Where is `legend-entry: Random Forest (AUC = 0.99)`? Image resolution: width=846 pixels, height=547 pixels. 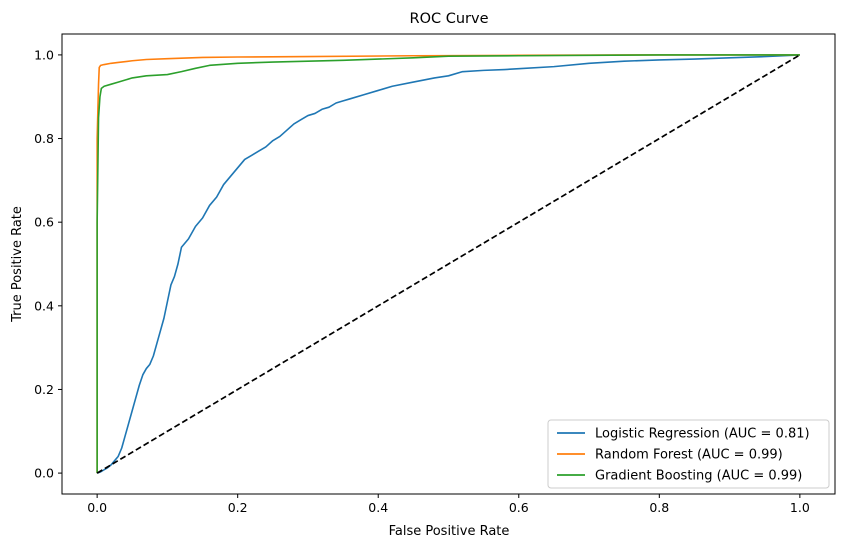 legend-entry: Random Forest (AUC = 0.99) is located at coordinates (689, 455).